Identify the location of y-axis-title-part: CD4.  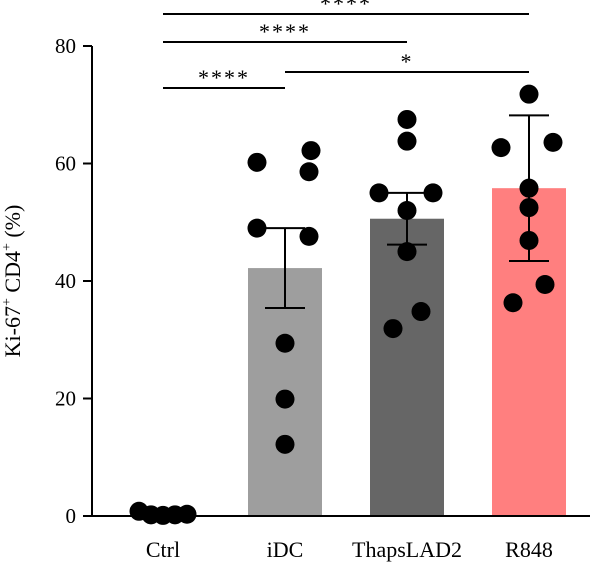
(12, 274).